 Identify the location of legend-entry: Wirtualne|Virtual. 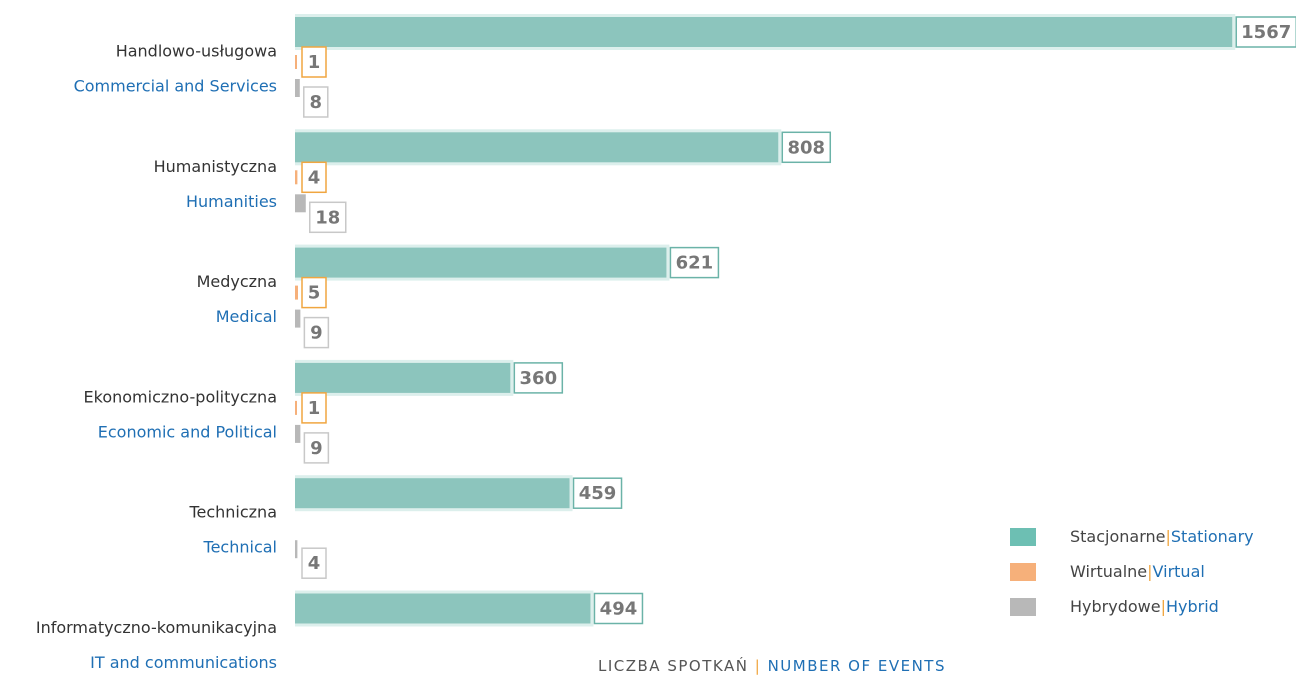
(1137, 571).